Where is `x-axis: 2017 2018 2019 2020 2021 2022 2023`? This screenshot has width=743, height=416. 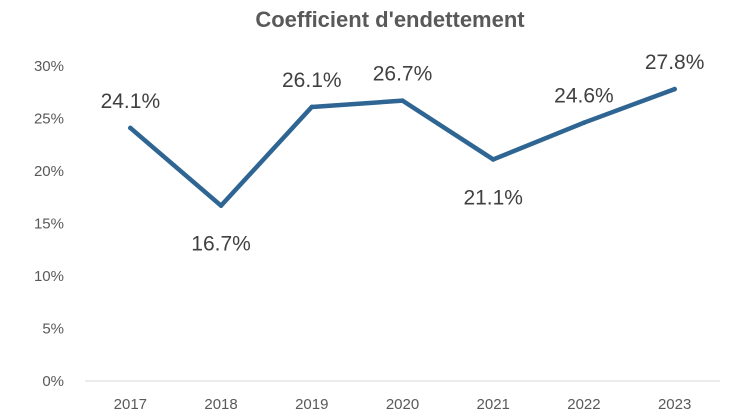
x-axis: 2017 2018 2019 2020 2021 2022 2023 is located at coordinates (403, 404).